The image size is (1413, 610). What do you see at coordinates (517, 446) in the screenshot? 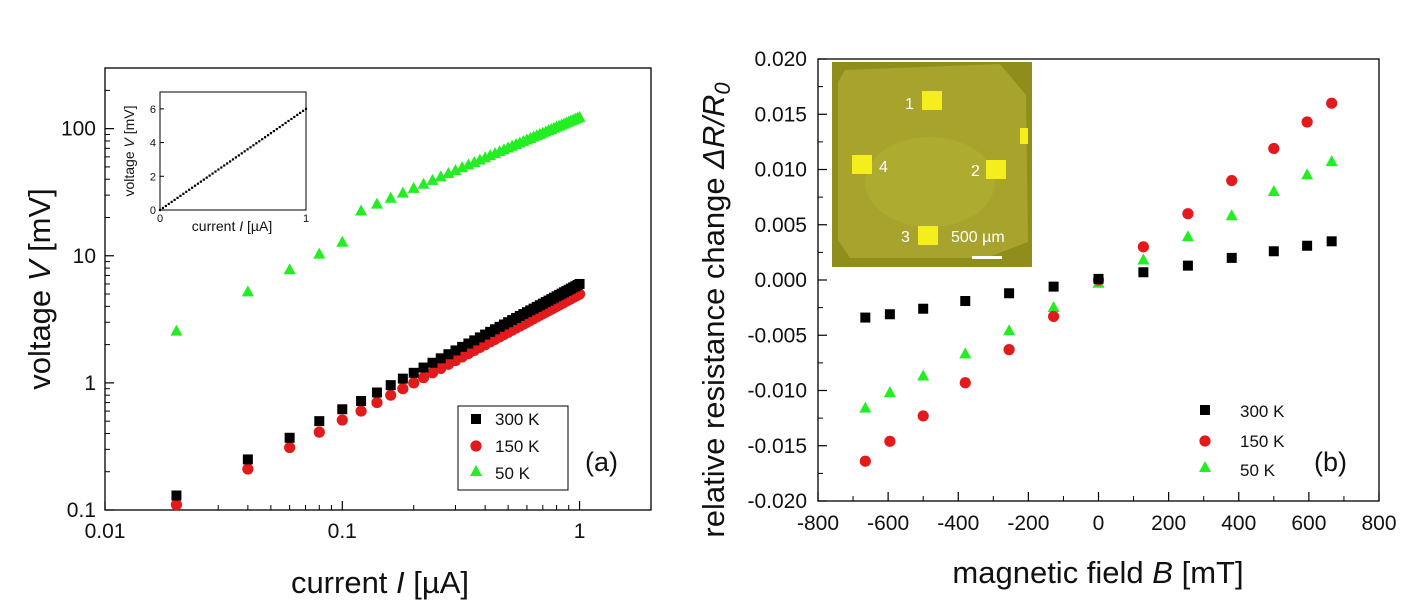
I see `legend-a-label-150k: 150 K` at bounding box center [517, 446].